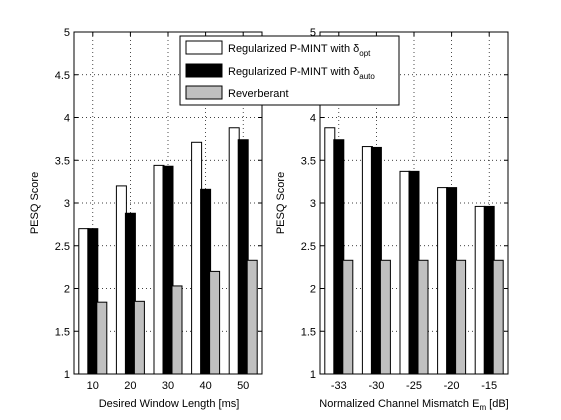 Image resolution: width=561 pixels, height=420 pixels. Describe the element at coordinates (385, 317) in the screenshot. I see `right-bar--30-series-2` at that location.